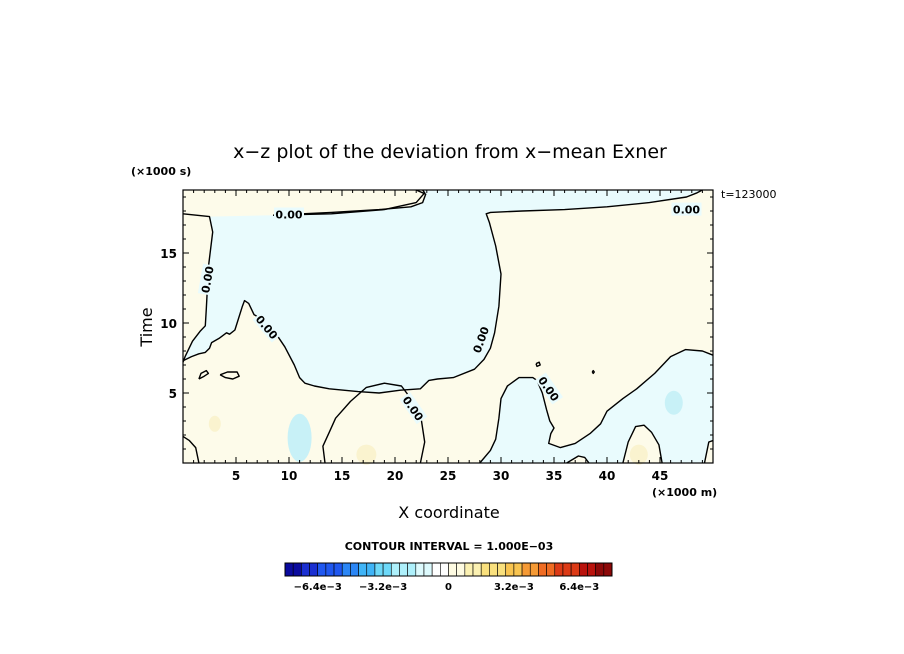  Describe the element at coordinates (448, 587) in the screenshot. I see `colorbar-tick-label: 0` at that location.